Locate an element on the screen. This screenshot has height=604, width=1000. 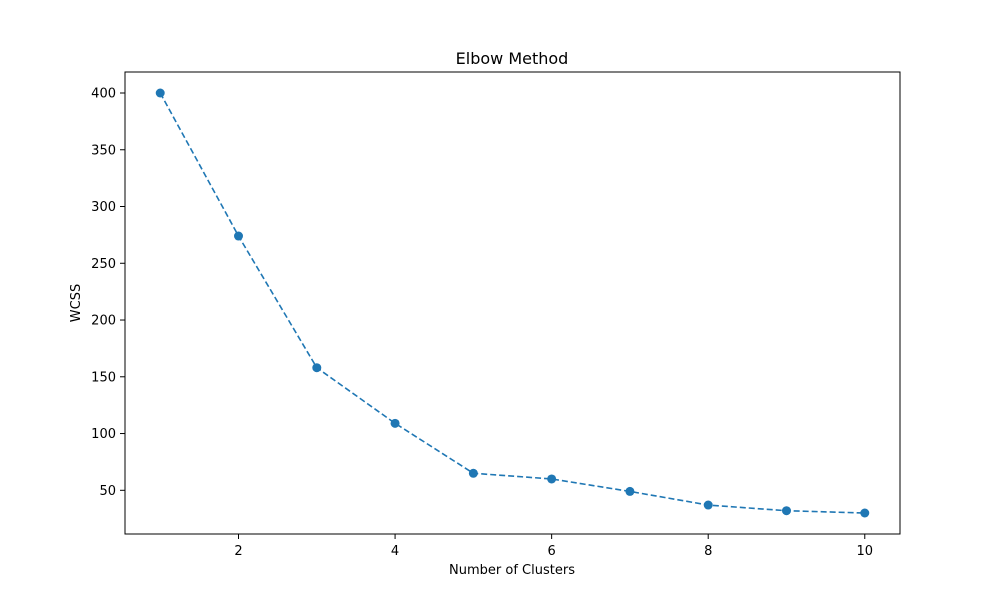
x-tick-label: 10 is located at coordinates (864, 551).